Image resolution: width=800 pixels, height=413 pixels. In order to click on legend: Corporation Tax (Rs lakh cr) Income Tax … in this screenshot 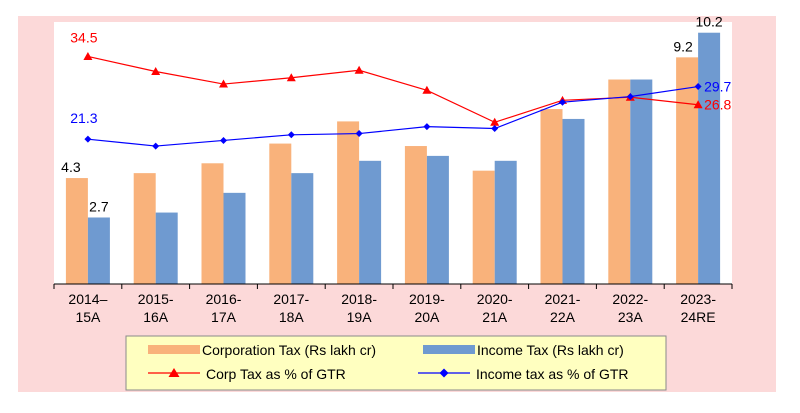, I will do `click(396, 363)`.